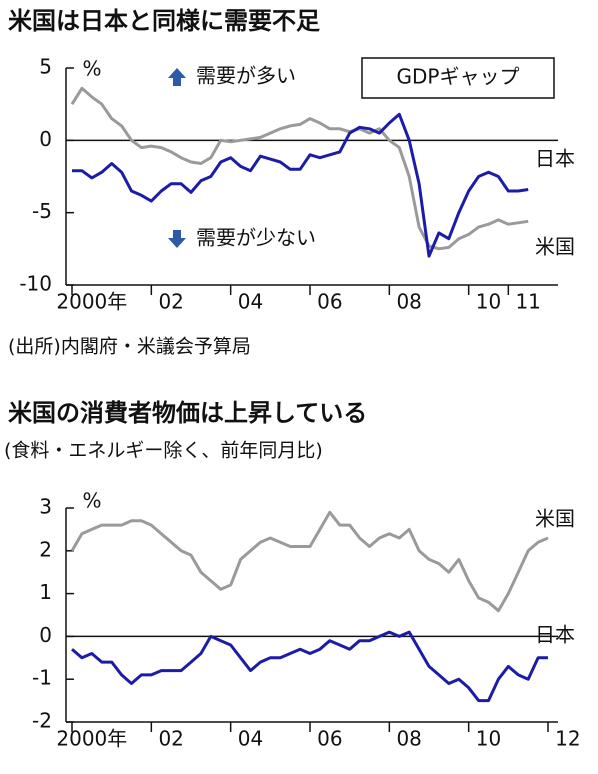 The width and height of the screenshot is (598, 774). What do you see at coordinates (42, 678) in the screenshot?
I see `y-tick-label: -1` at bounding box center [42, 678].